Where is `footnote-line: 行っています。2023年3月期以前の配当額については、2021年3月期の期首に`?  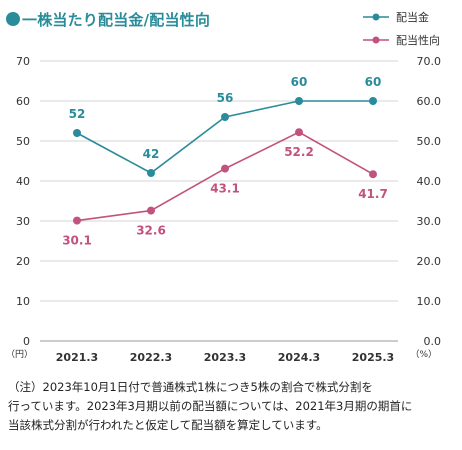
footnote-line: 行っています。2023年3月期以前の配当額については、2021年3月期の期首に is located at coordinates (210, 406).